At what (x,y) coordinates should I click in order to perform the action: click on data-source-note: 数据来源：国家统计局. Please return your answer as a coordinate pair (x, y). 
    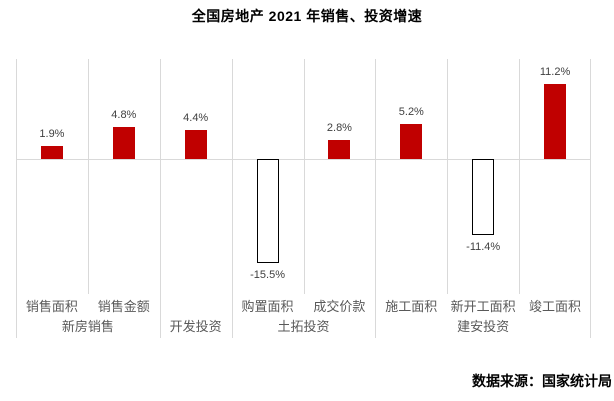
    Looking at the image, I should click on (542, 381).